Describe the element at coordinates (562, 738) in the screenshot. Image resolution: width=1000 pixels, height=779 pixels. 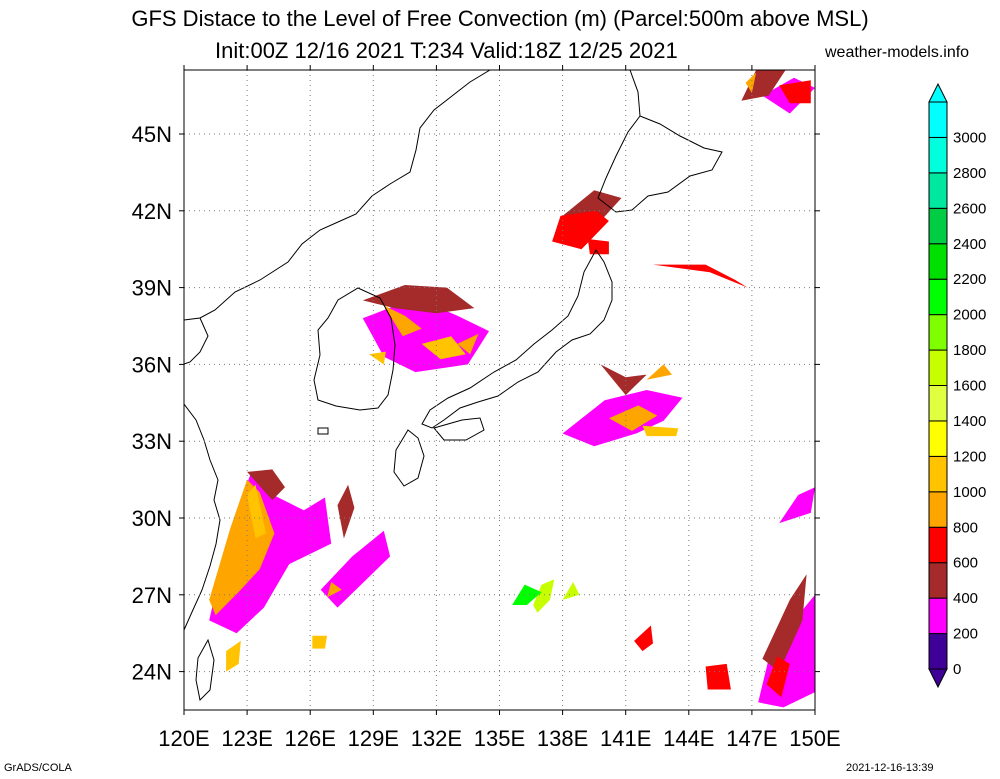
I see `x-tick-label: 138E` at that location.